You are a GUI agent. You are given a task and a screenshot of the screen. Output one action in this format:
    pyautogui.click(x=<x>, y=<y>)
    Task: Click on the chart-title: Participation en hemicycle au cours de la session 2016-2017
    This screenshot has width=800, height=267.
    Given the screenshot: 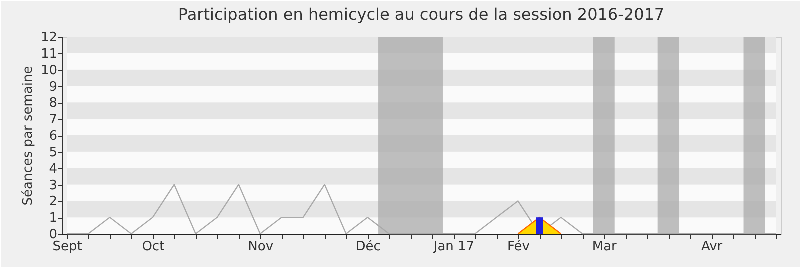 What is the action you would take?
    pyautogui.click(x=421, y=14)
    